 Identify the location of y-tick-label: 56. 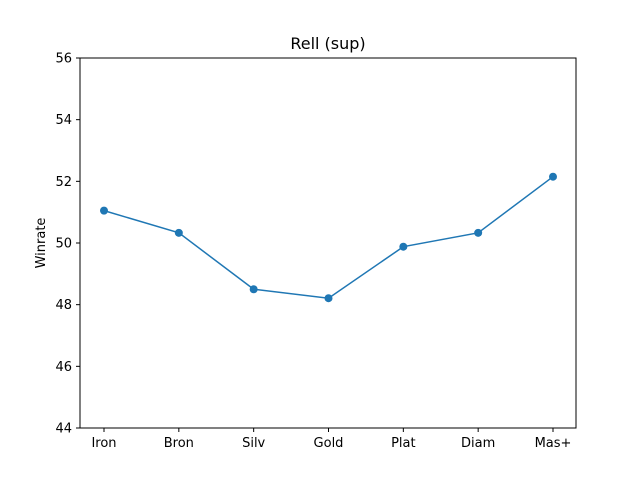
(63, 59).